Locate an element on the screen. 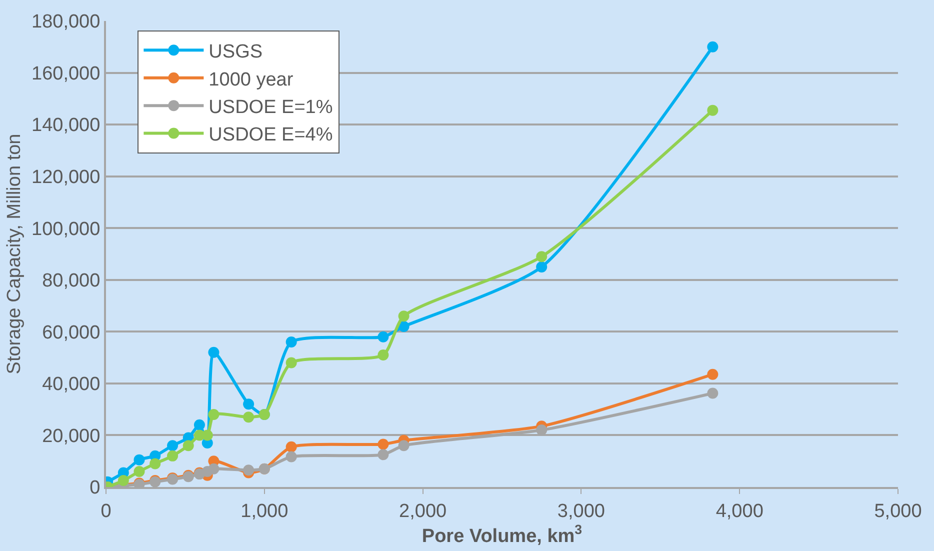  y-tick-label: 20,000 is located at coordinates (71, 436).